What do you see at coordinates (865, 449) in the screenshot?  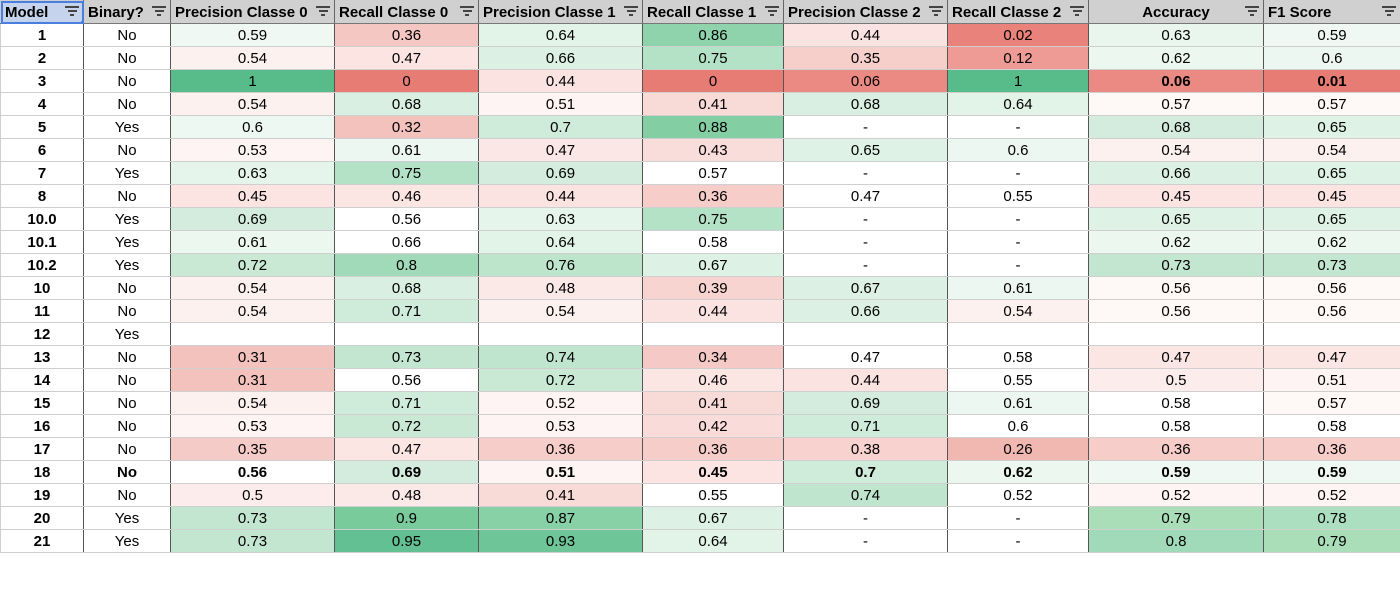 I see `cell-precision-classe-2: 0.38` at bounding box center [865, 449].